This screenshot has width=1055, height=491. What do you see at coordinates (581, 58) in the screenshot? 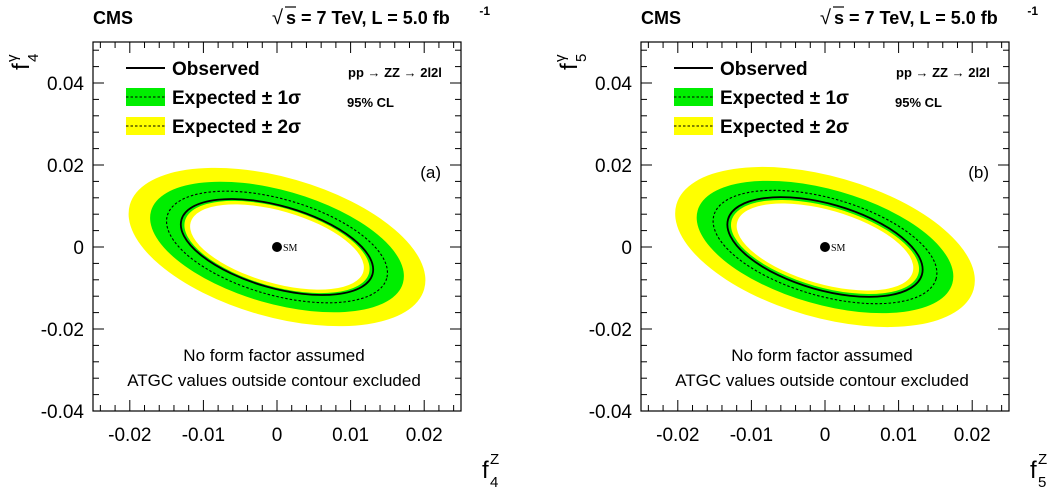
I see `y-axis-label-sub: 5` at bounding box center [581, 58].